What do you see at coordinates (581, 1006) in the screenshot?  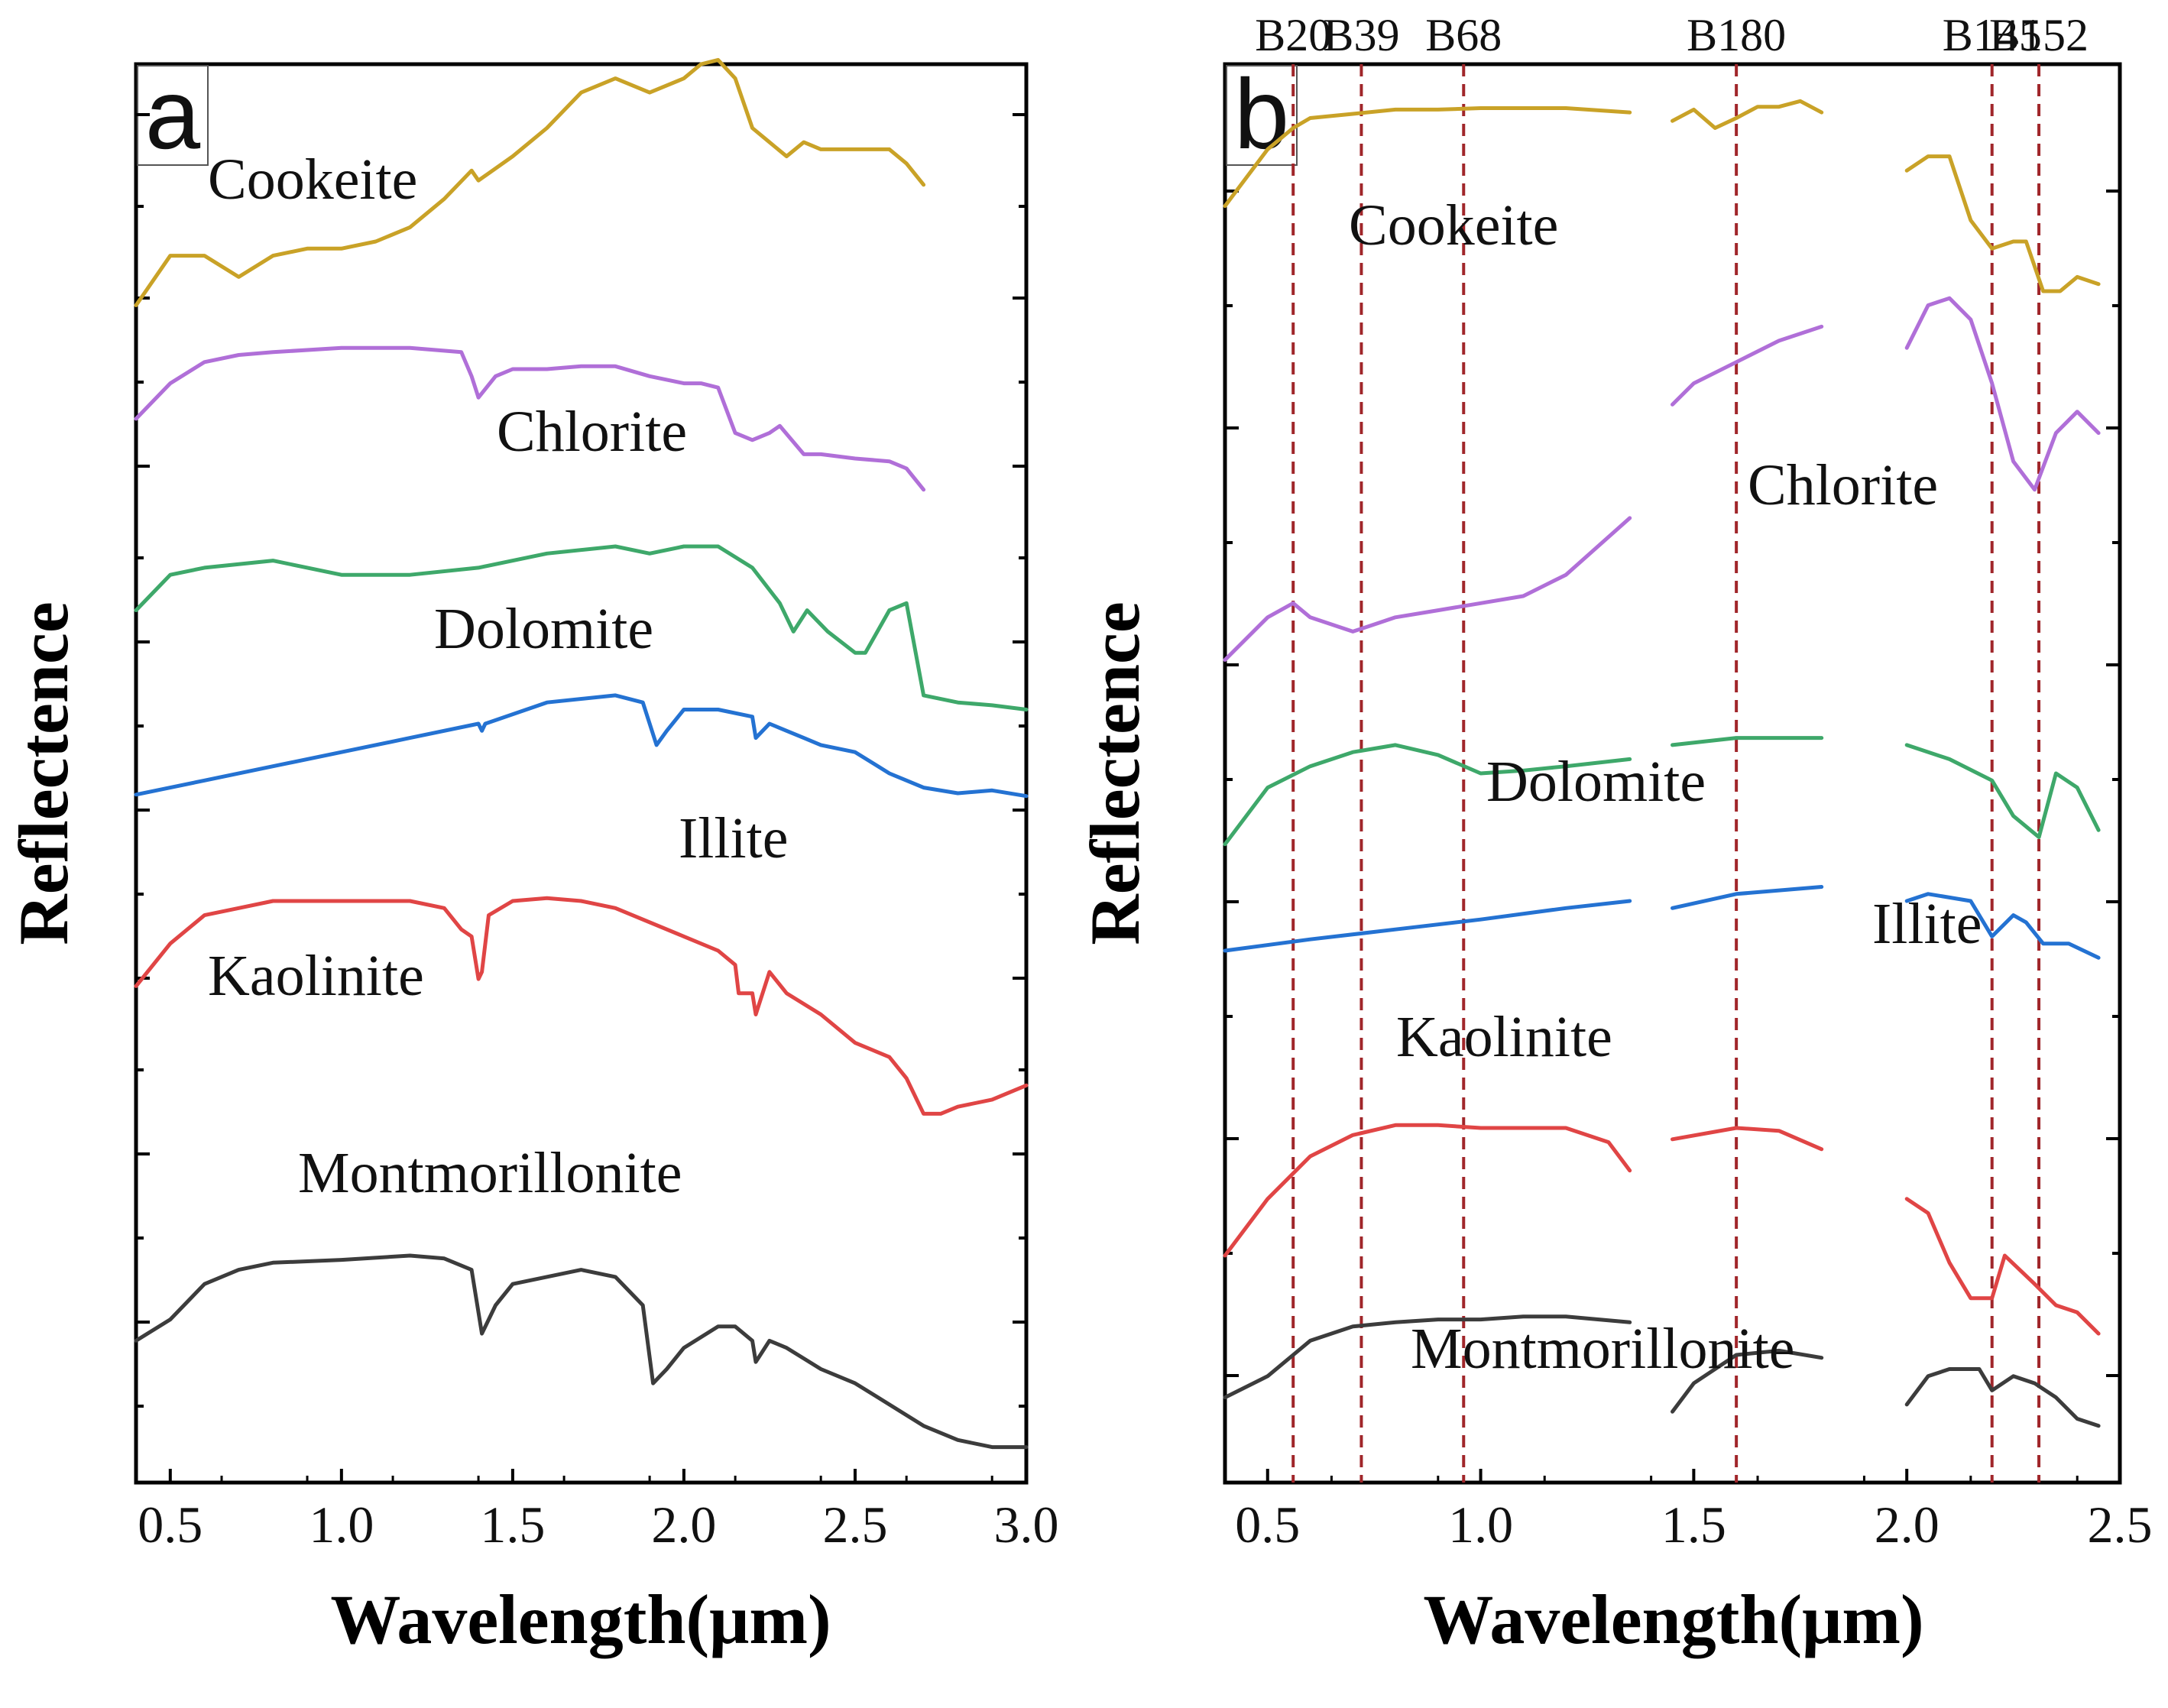 I see `series-kaolinite` at bounding box center [581, 1006].